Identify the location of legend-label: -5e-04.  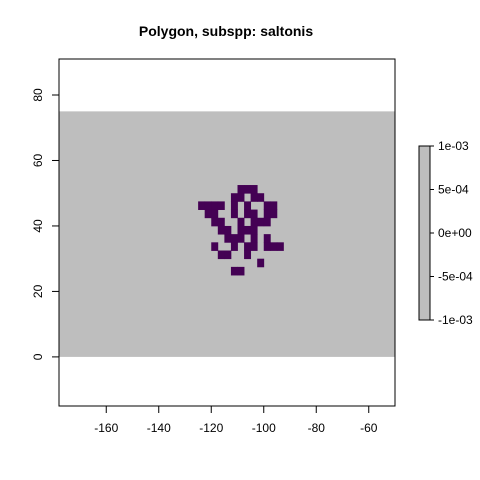
(455, 277).